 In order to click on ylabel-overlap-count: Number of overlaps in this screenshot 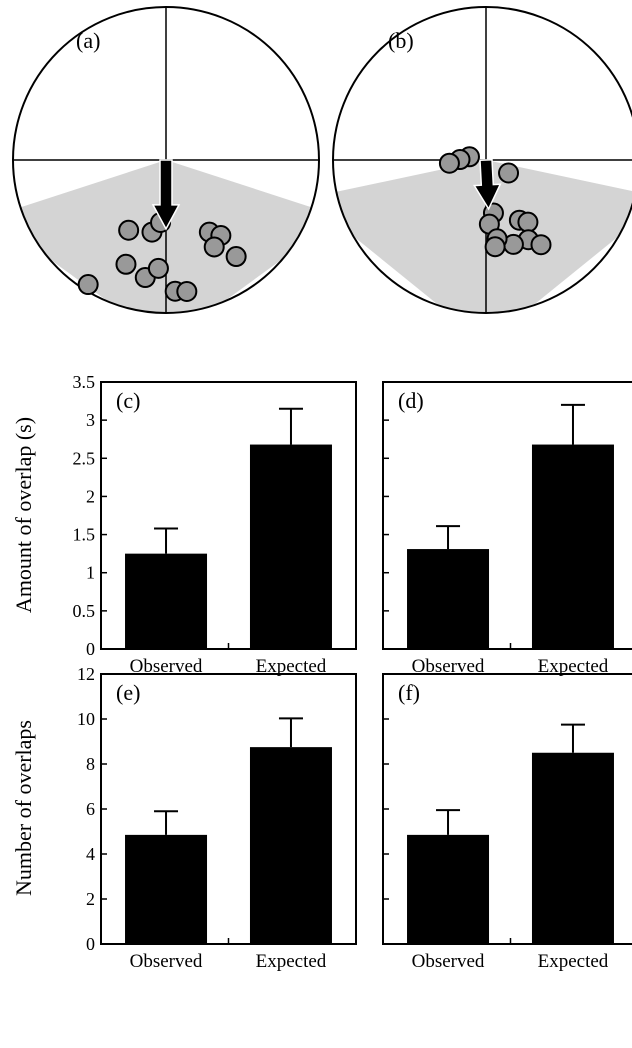, I will do `click(23, 808)`.